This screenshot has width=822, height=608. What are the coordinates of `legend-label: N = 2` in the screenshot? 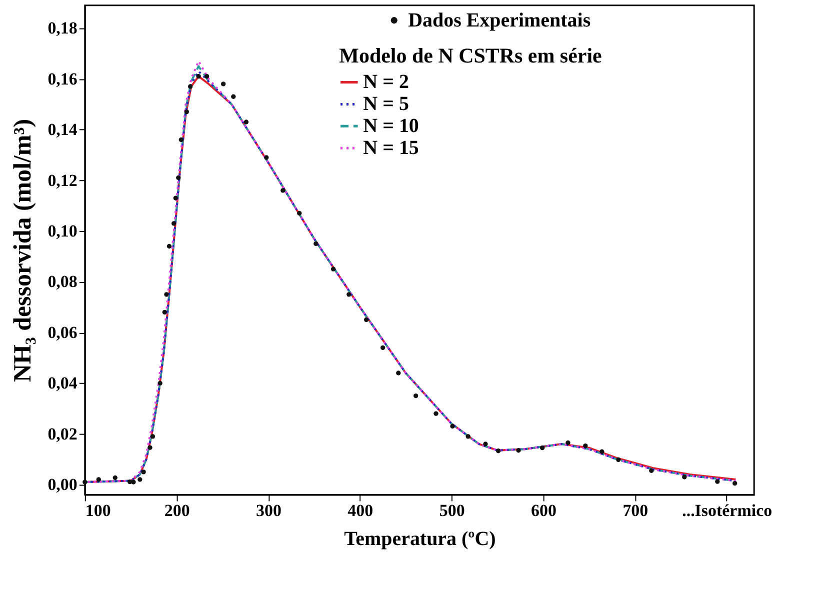 It's located at (386, 82).